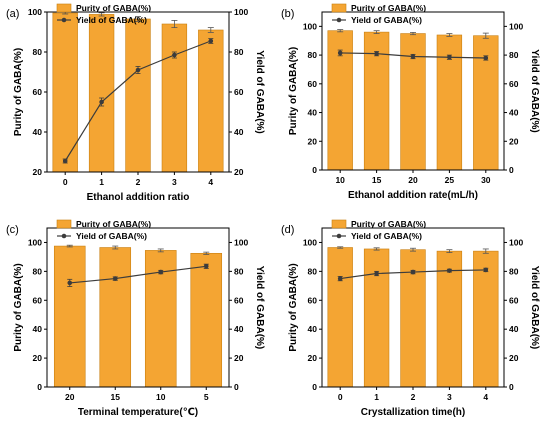 The height and width of the screenshot is (430, 550). I want to click on x-axis-label: Ethanol addition ratio, so click(138, 197).